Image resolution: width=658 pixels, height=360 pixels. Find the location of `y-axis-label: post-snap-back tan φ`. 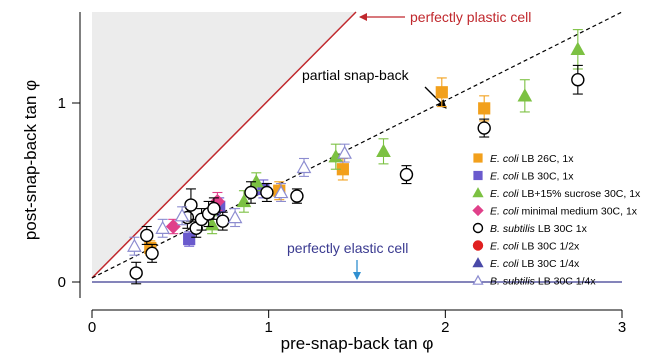

y-axis-label: post-snap-back tan φ is located at coordinates (30, 160).